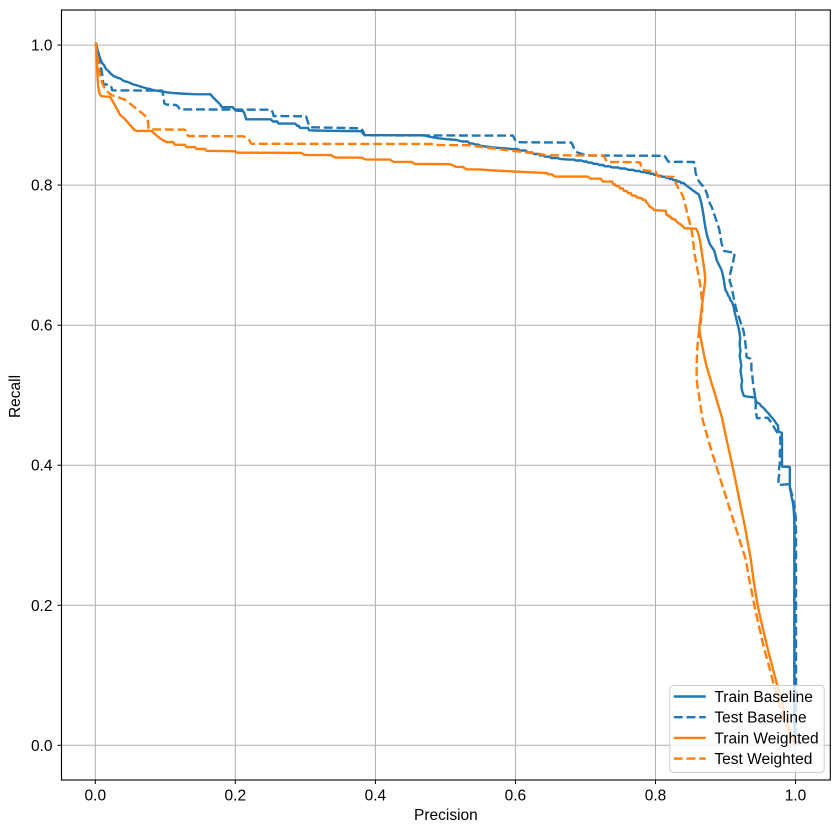 The height and width of the screenshot is (838, 839). What do you see at coordinates (446, 815) in the screenshot?
I see `svg-text: Precision` at bounding box center [446, 815].